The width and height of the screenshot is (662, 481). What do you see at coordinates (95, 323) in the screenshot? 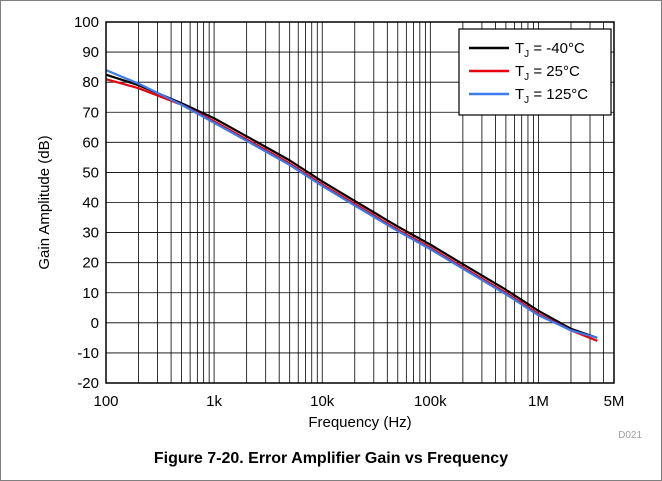
I see `y-tick-label: 0` at bounding box center [95, 323].